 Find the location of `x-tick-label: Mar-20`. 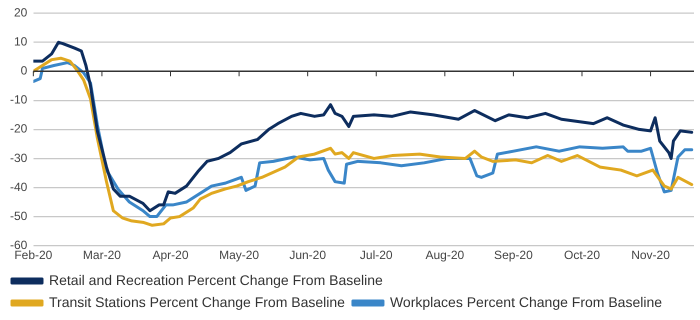

x-tick-label: Mar-20 is located at coordinates (102, 255).